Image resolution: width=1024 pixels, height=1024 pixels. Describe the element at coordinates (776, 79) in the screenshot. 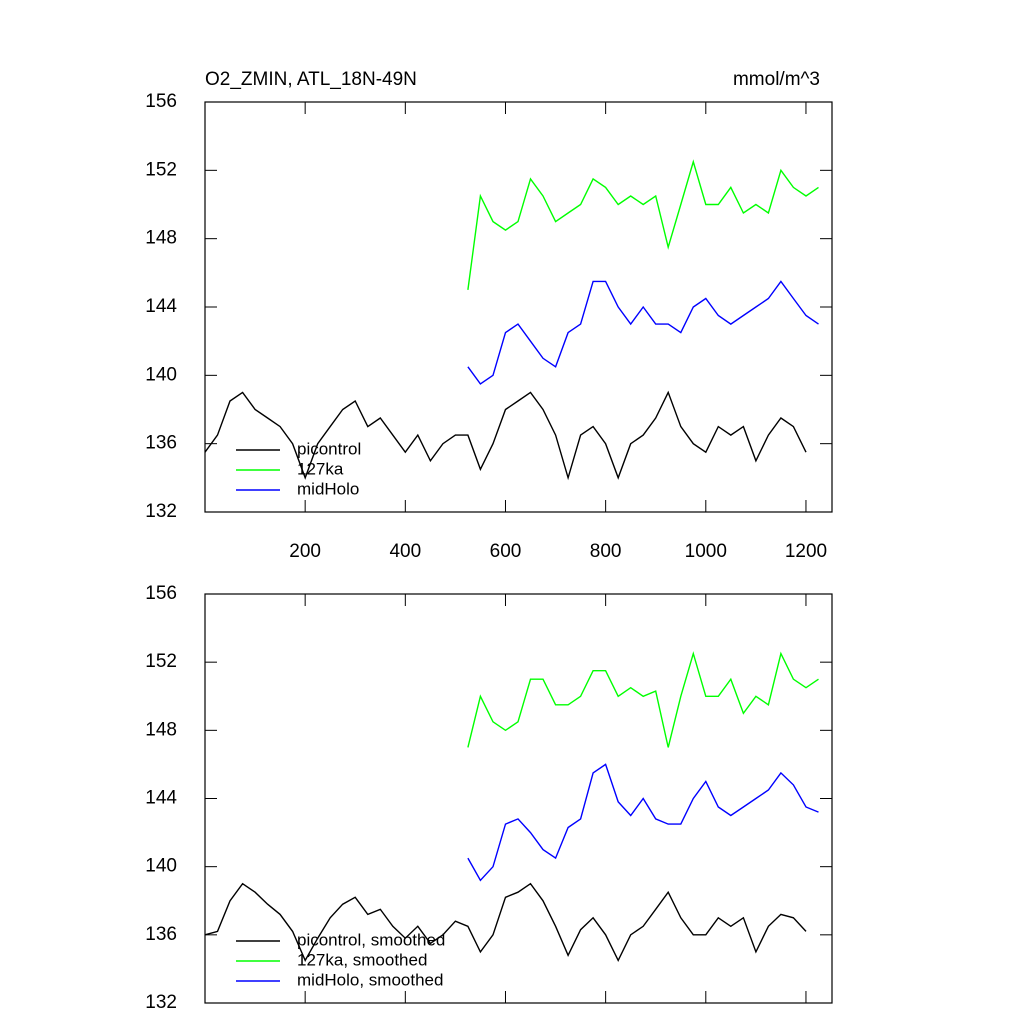

I see `units-label: mmol/m^3` at that location.